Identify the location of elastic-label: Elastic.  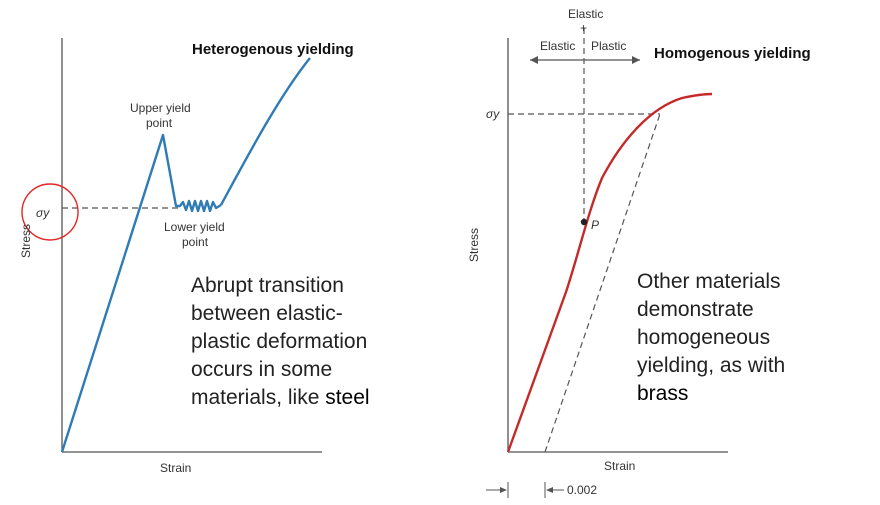
(557, 46).